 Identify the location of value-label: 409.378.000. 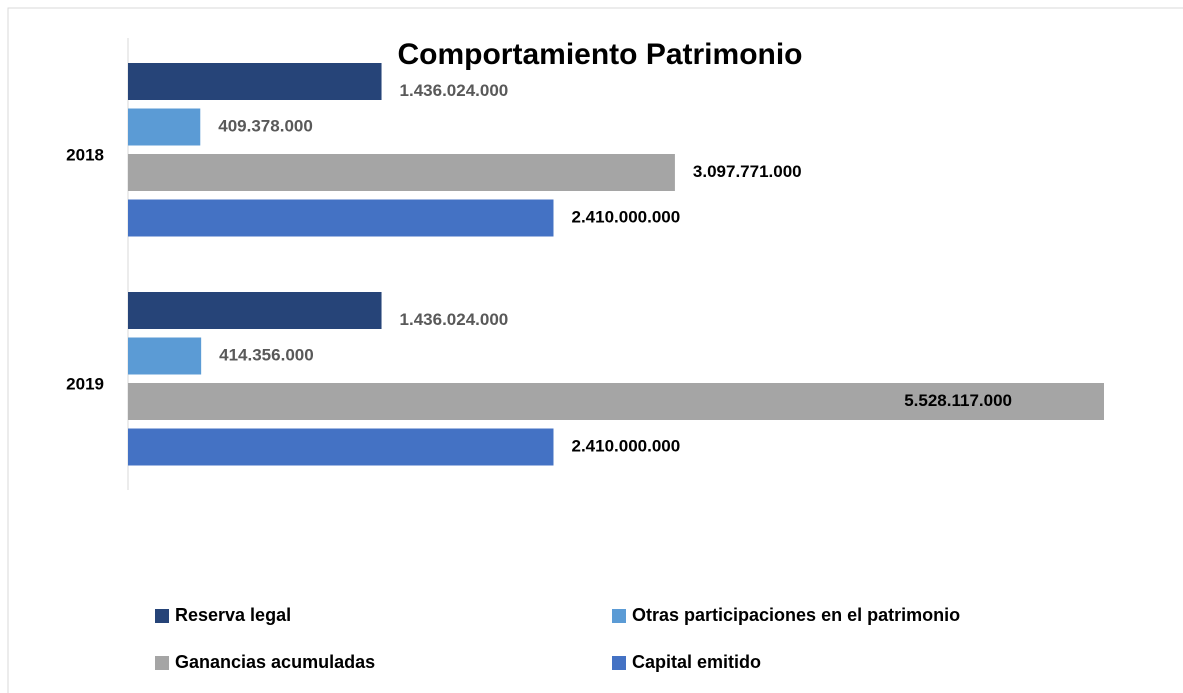
(265, 125).